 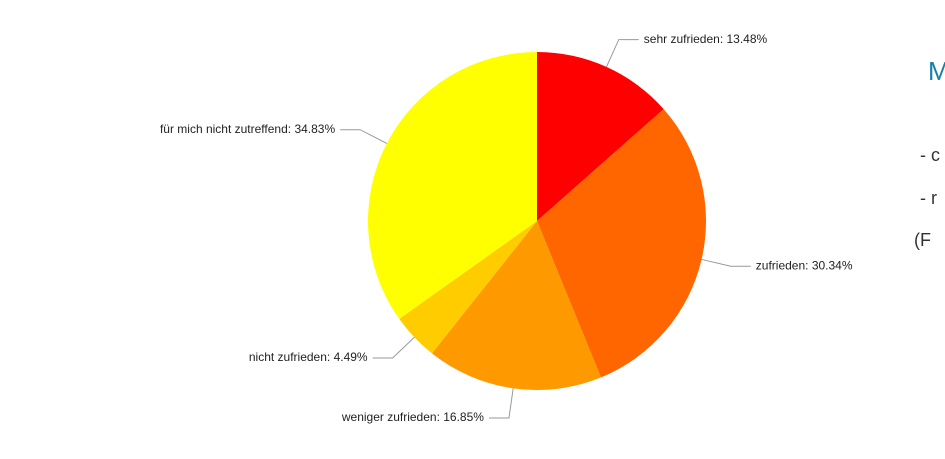 I want to click on side-line: - r, so click(x=928, y=198).